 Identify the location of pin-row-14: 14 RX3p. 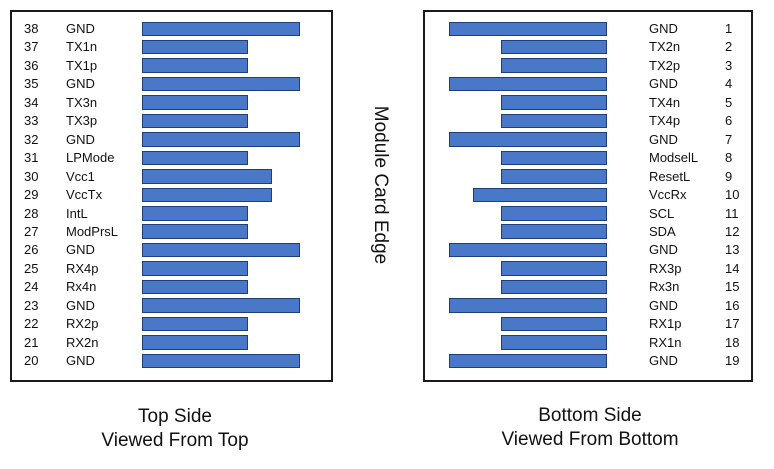
(588, 269).